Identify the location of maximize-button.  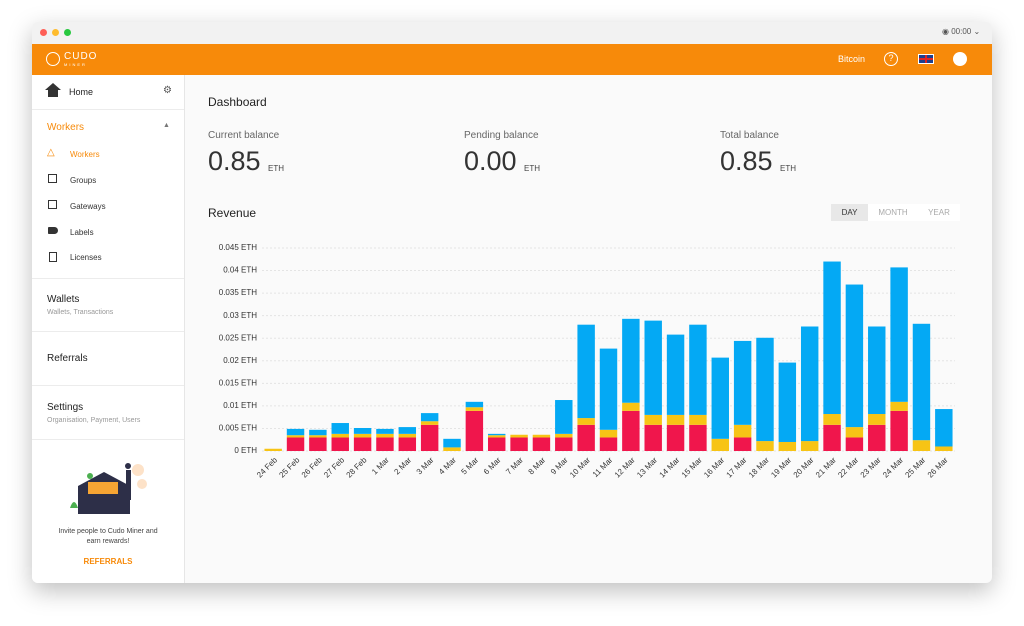
(67, 32).